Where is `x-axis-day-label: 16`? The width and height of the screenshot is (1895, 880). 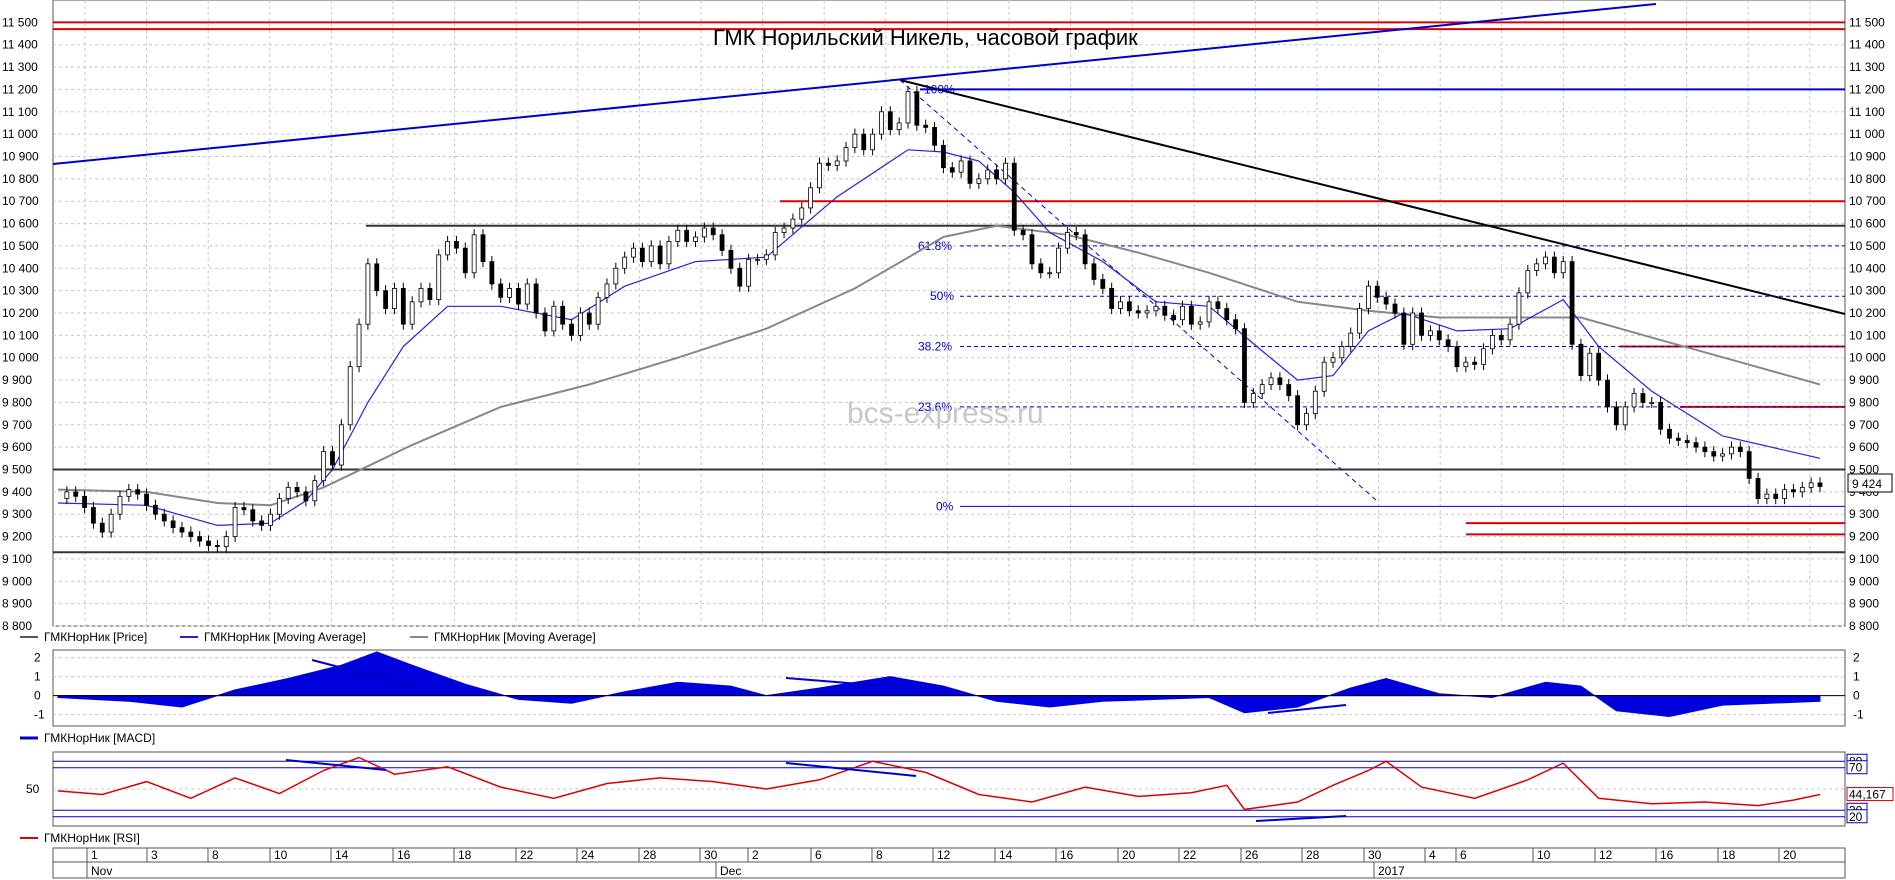
x-axis-day-label: 16 is located at coordinates (1067, 855).